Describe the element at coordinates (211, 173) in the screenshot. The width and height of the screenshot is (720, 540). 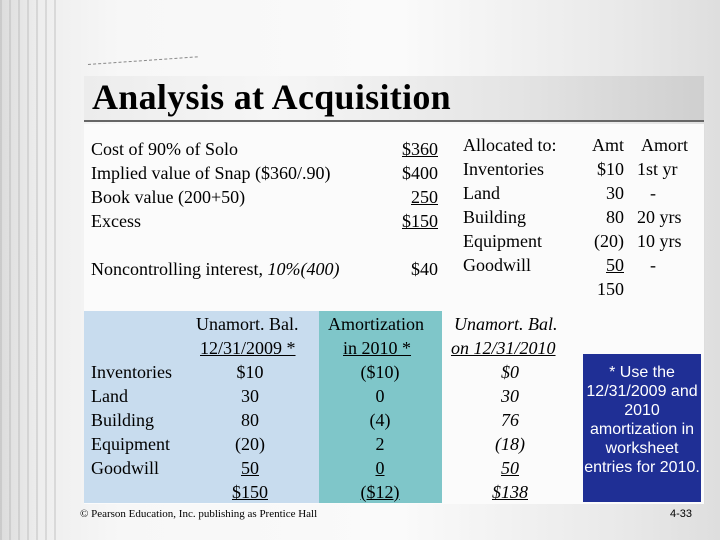
I see `analysis-label: Implied value of Snap ($360/.90)` at that location.